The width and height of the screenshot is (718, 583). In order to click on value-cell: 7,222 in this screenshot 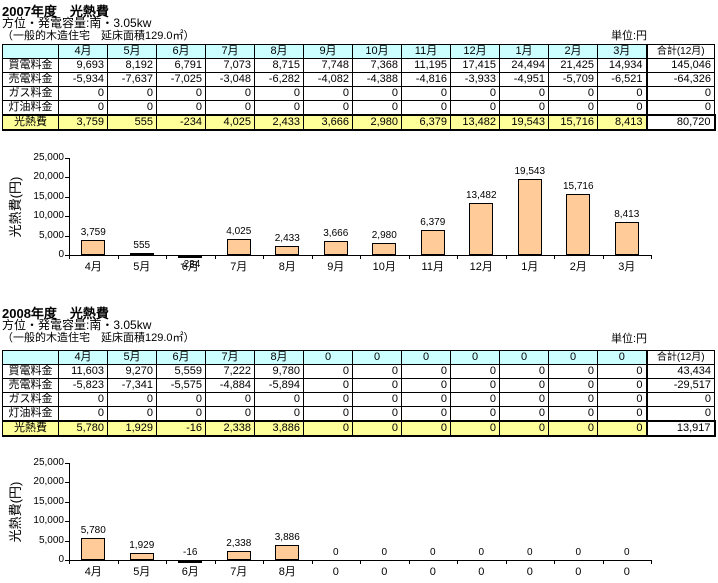, I will do `click(230, 371)`.